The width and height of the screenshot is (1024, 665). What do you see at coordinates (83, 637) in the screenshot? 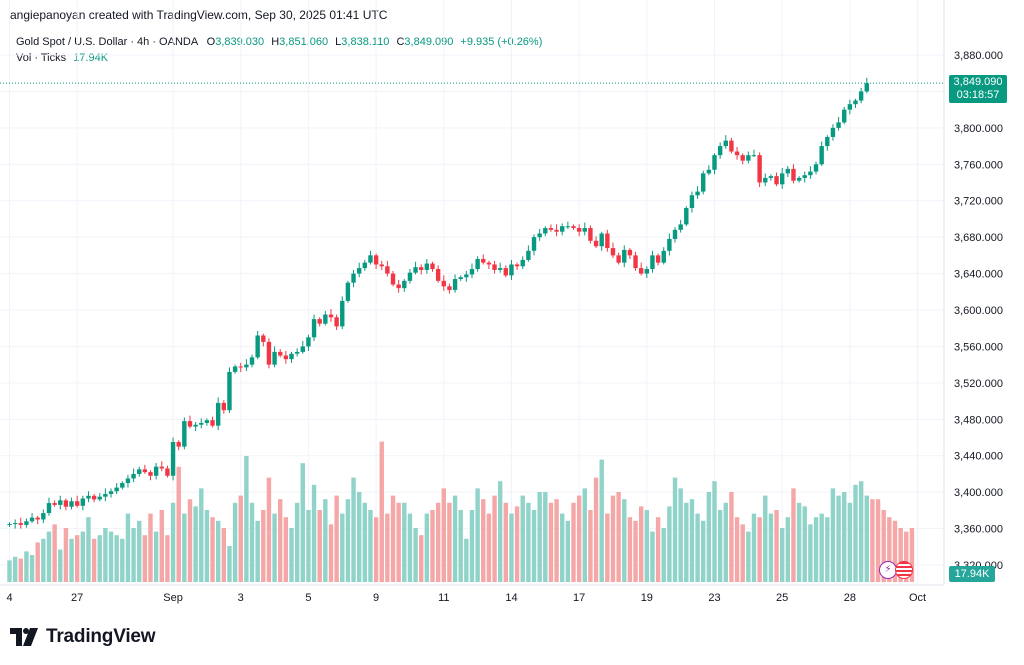
I see `tradingview-logo: TradingView` at bounding box center [83, 637].